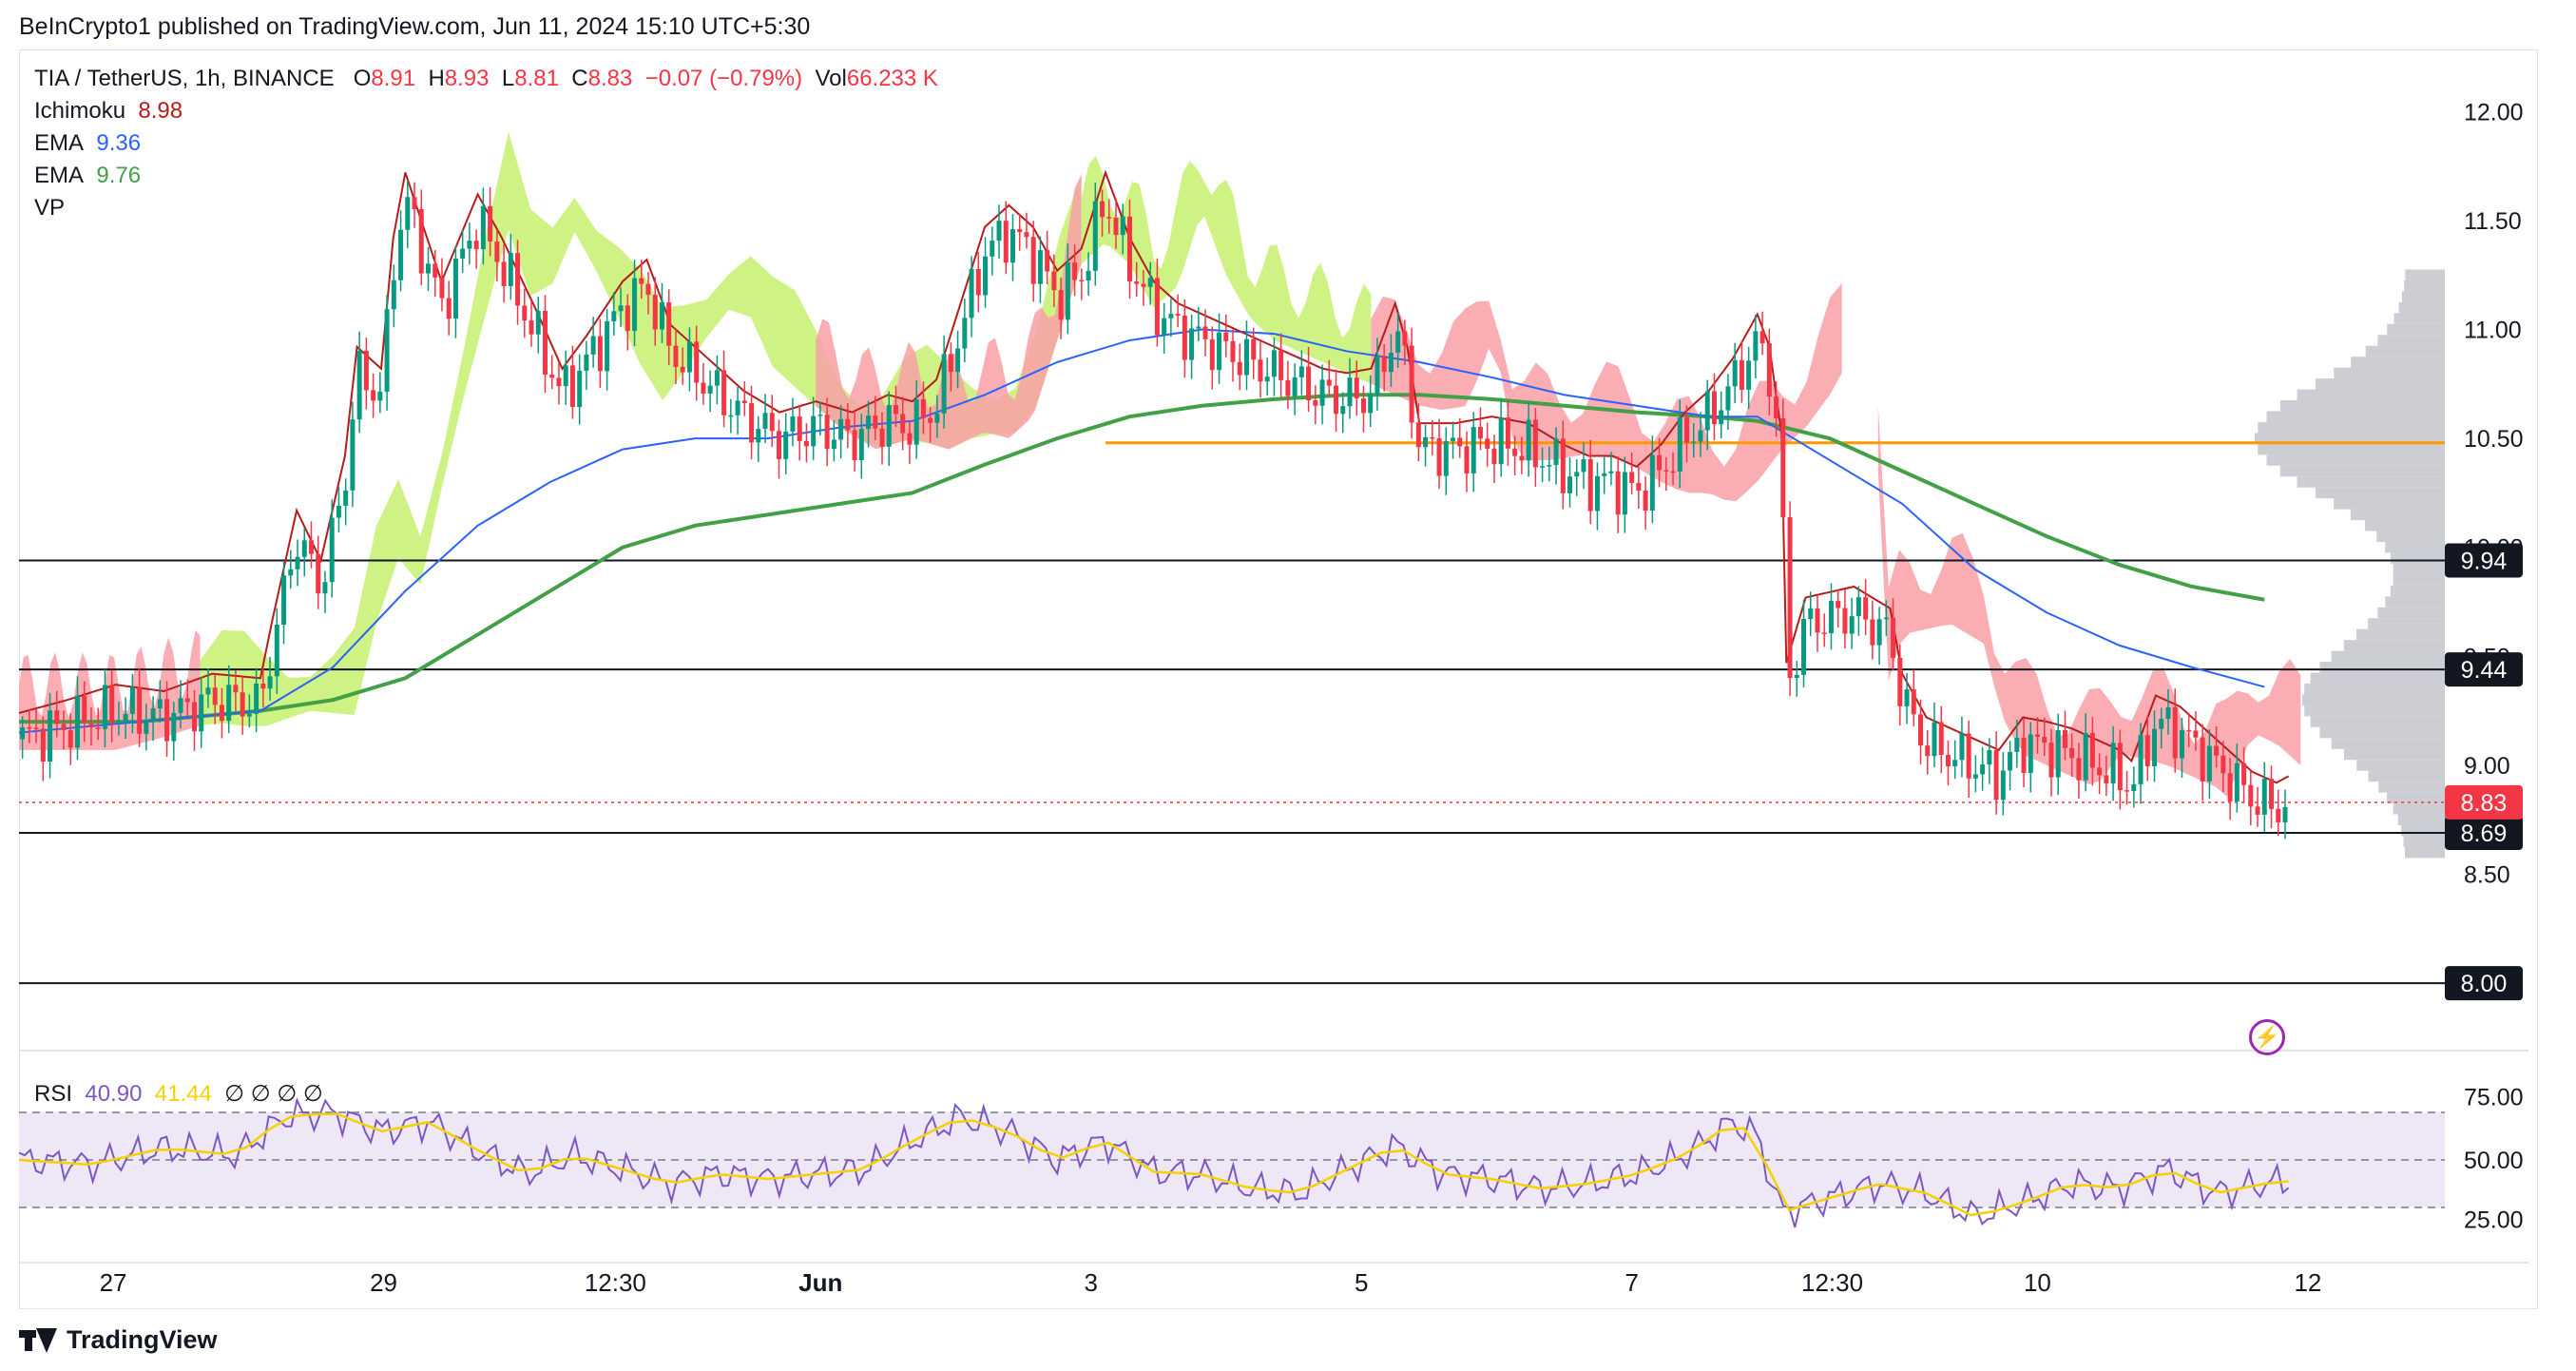 The height and width of the screenshot is (1371, 2576). What do you see at coordinates (580, 78) in the screenshot?
I see `close-label: C` at bounding box center [580, 78].